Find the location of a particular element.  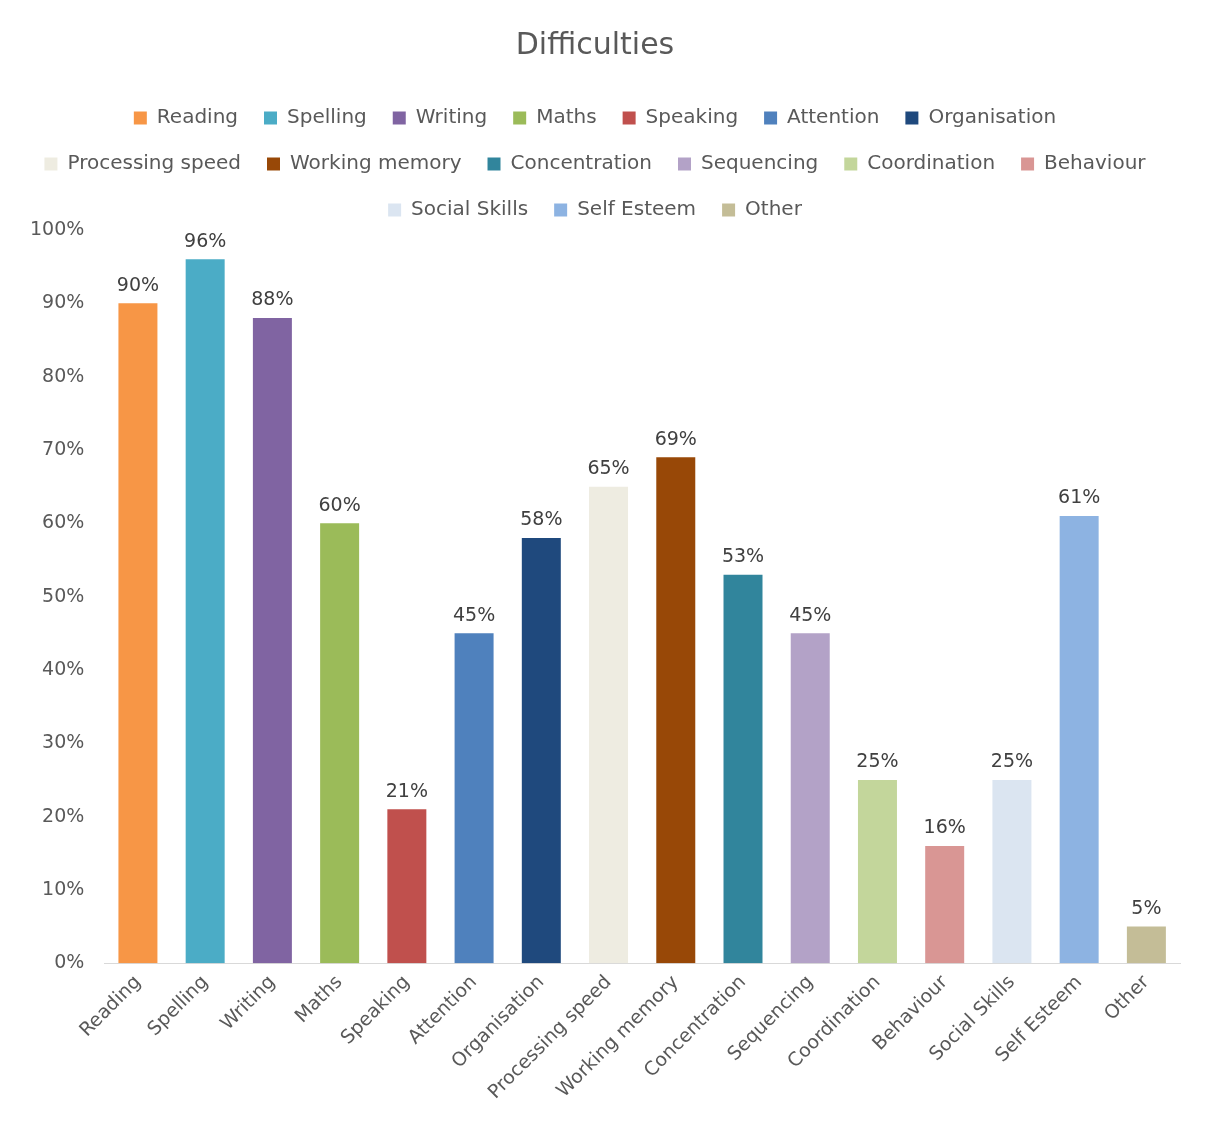

data-label: 58% is located at coordinates (541, 518).